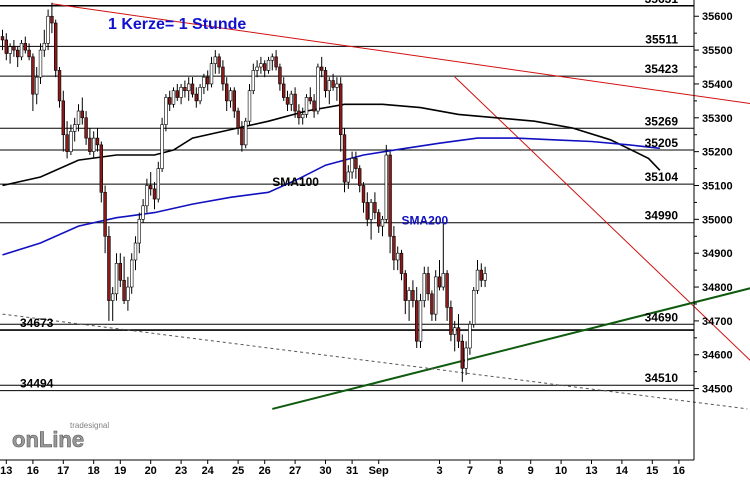 Image resolution: width=750 pixels, height=485 pixels. Describe the element at coordinates (470, 471) in the screenshot. I see `x-tick-label: 7` at that location.